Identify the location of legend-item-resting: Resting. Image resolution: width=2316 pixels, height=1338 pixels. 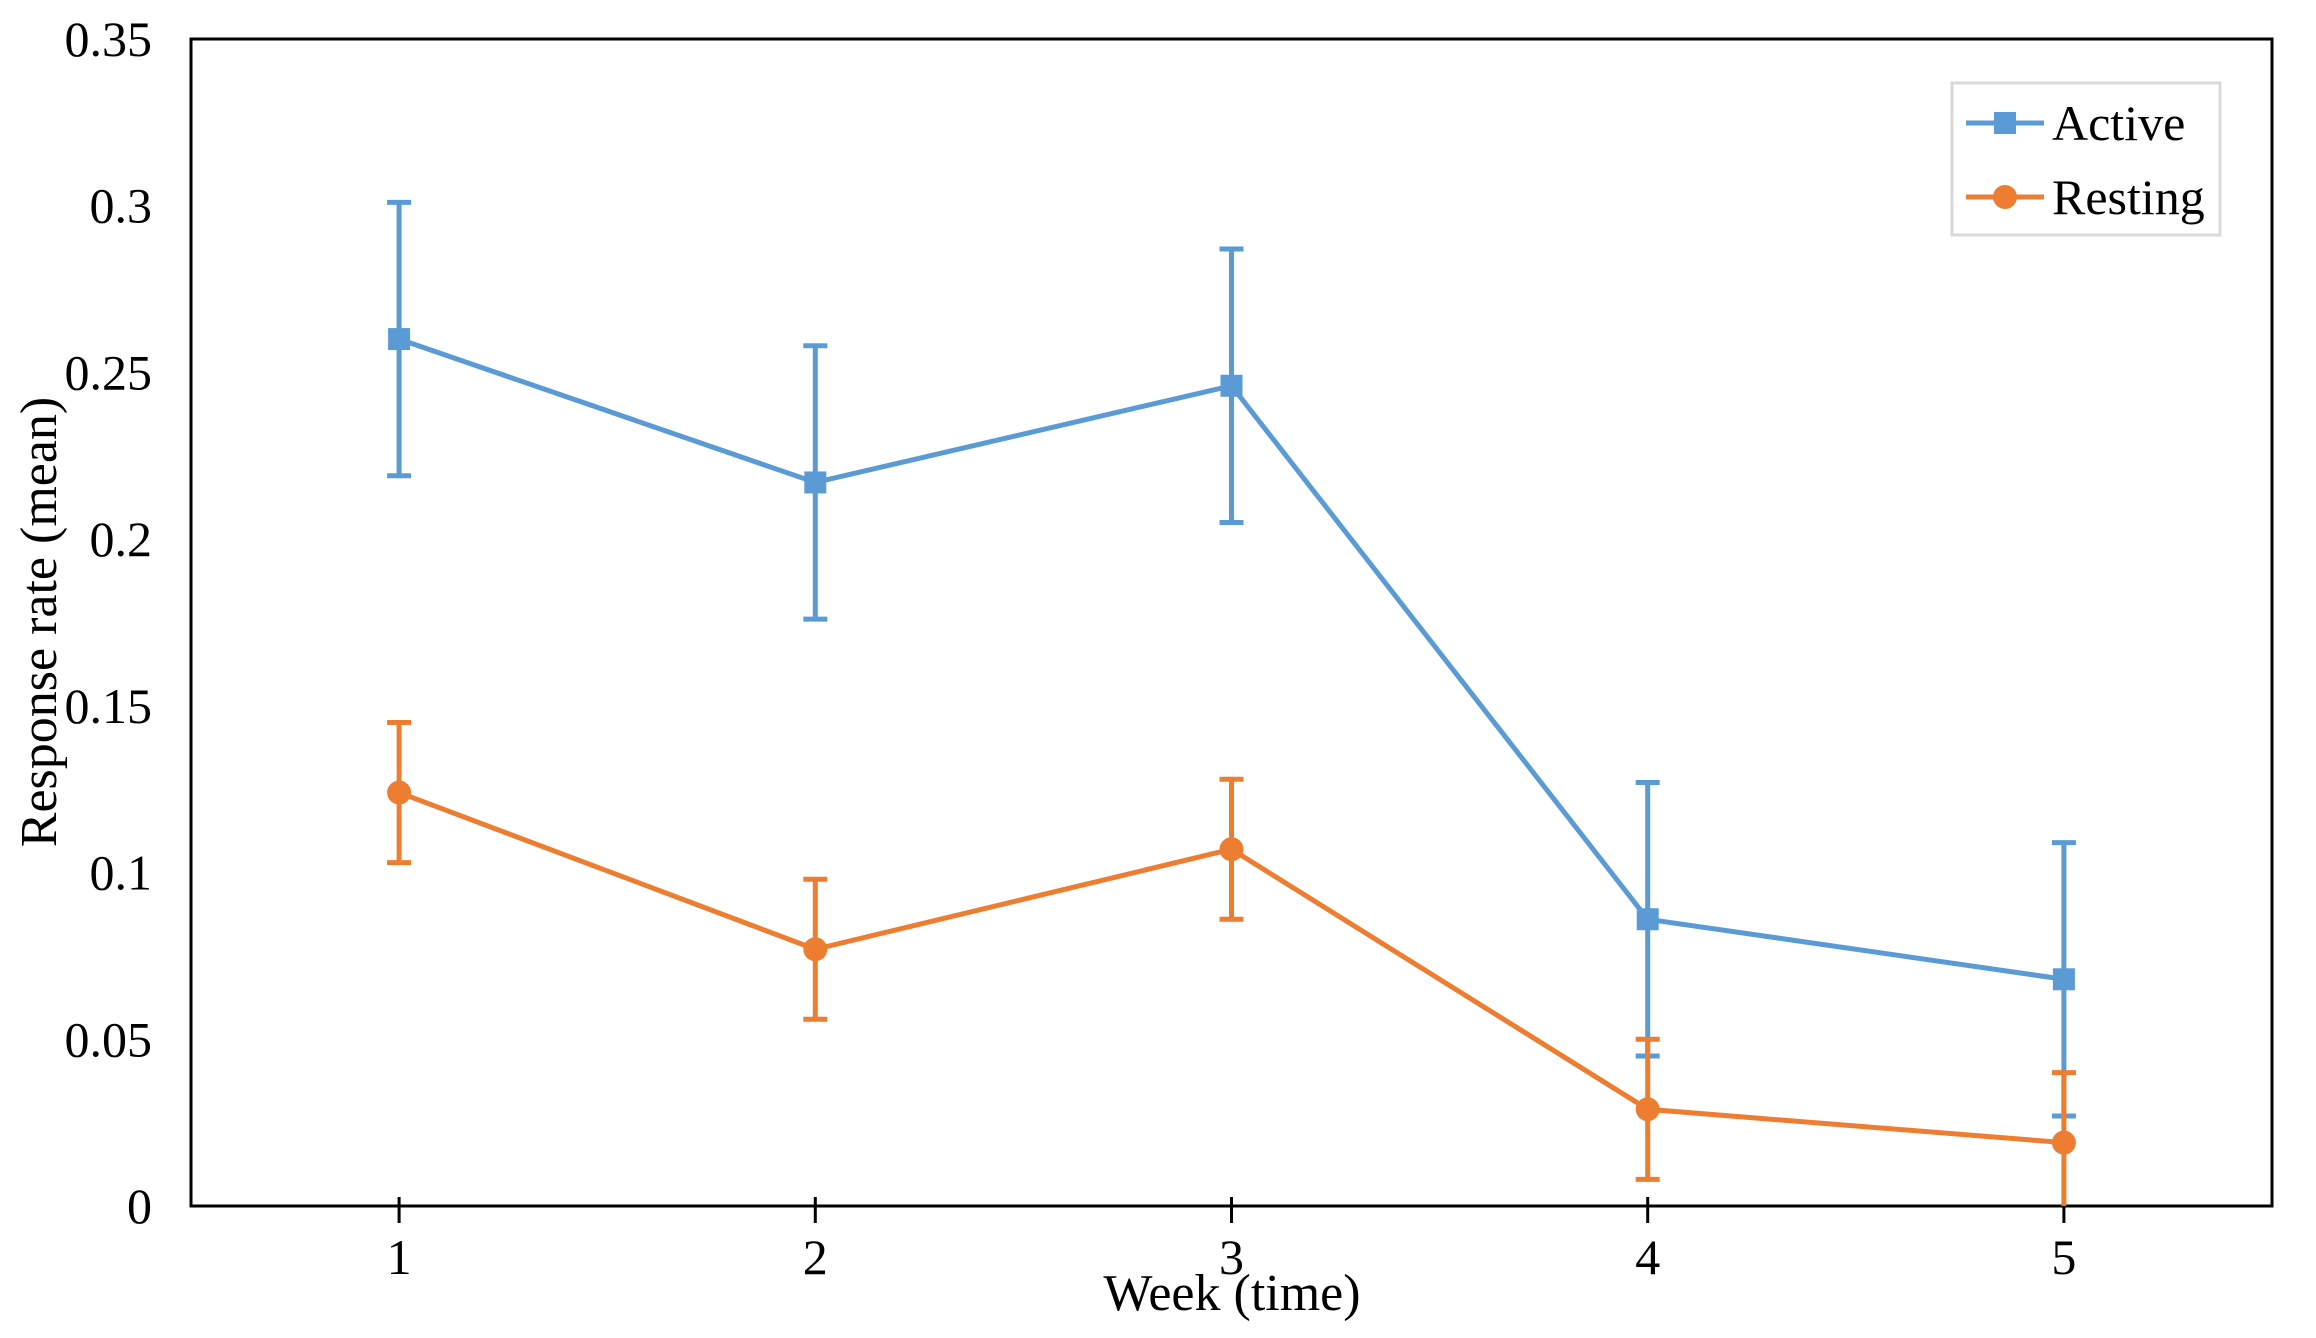
(2085, 197).